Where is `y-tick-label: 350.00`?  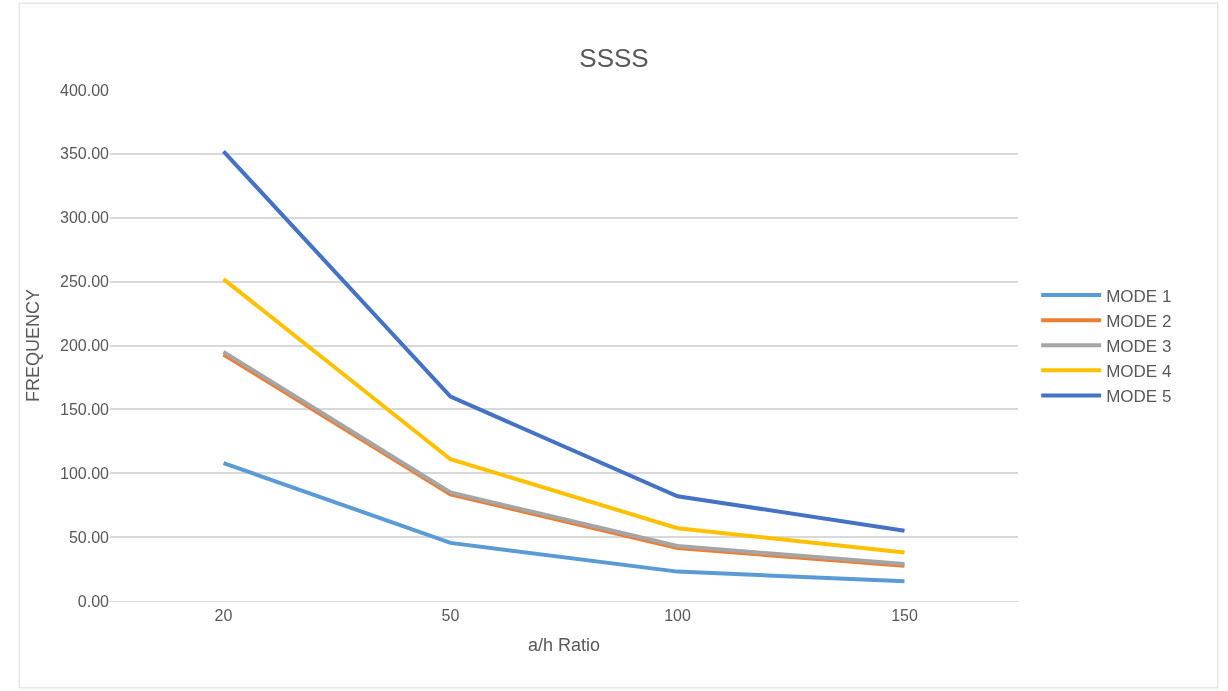 y-tick-label: 350.00 is located at coordinates (85, 154).